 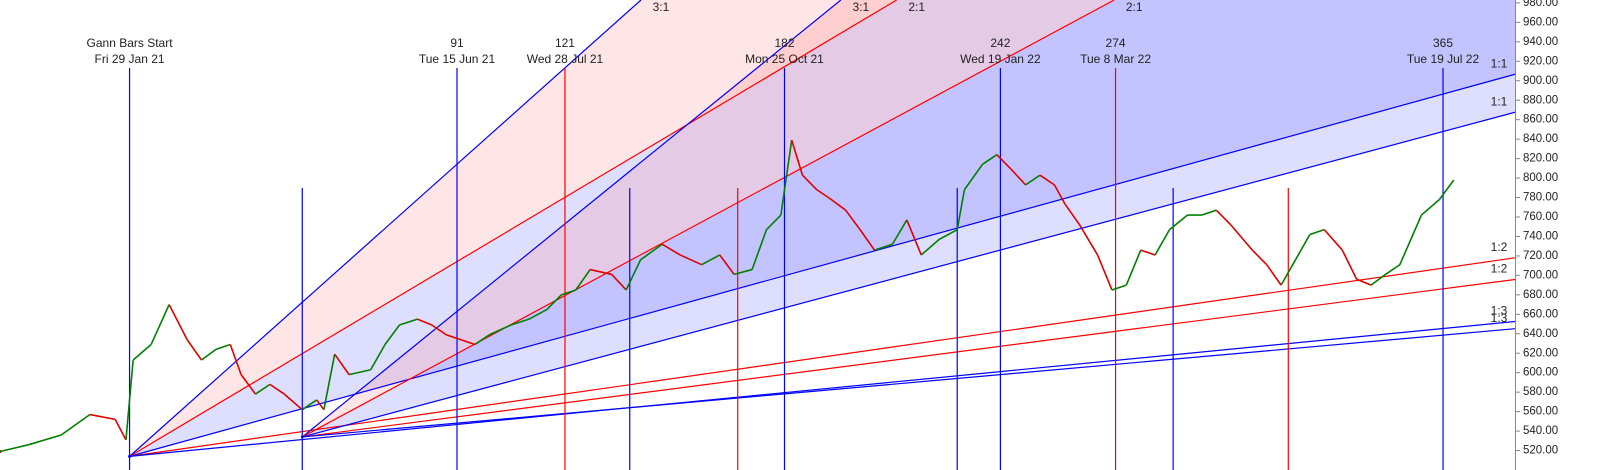 What do you see at coordinates (1540, 81) in the screenshot?
I see `y-tick-label: 900.00` at bounding box center [1540, 81].